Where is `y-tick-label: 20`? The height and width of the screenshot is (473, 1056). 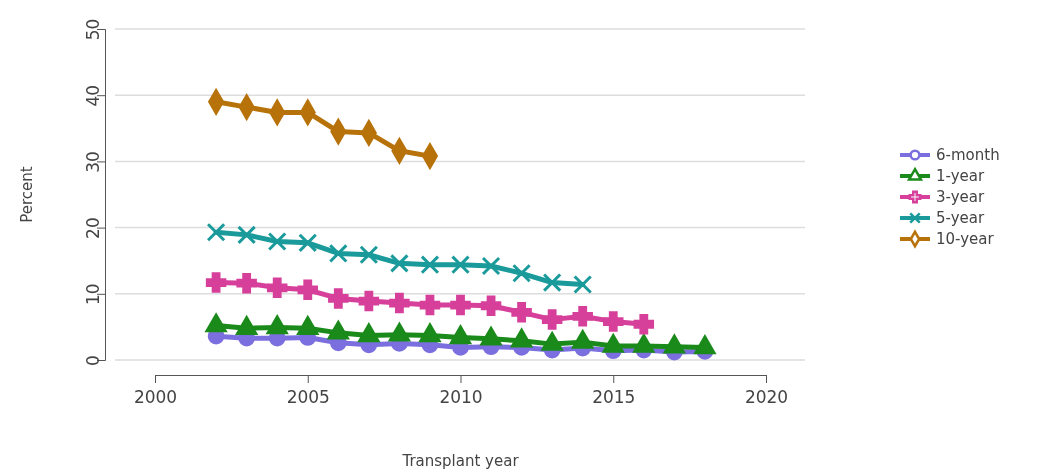 y-tick-label: 20 is located at coordinates (92, 228).